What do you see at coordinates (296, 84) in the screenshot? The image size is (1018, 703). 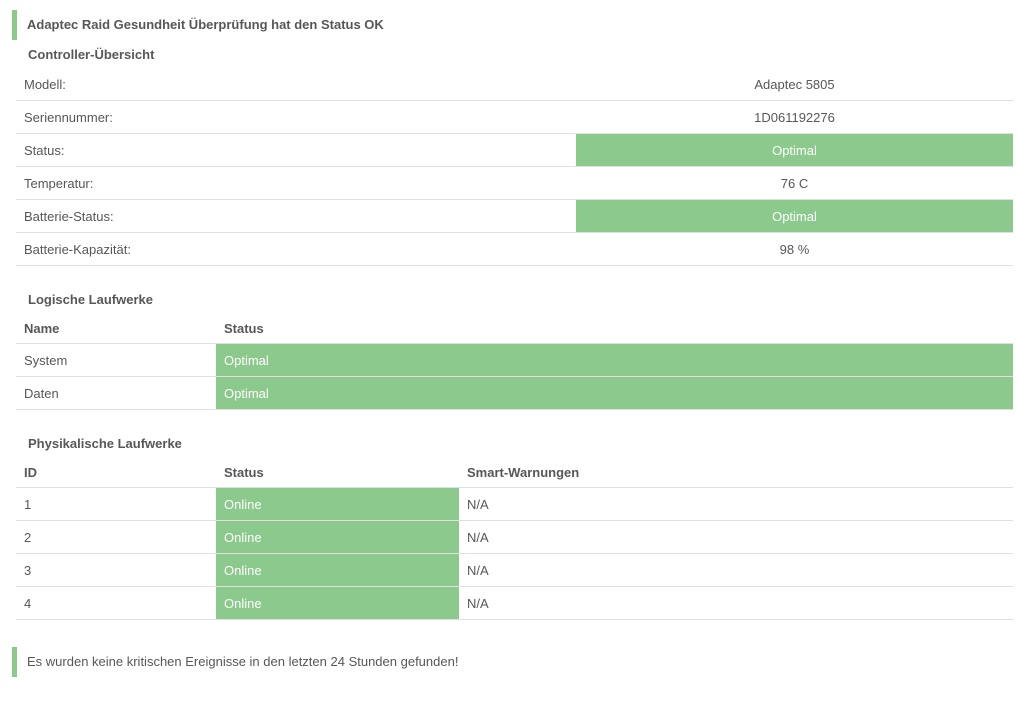 I see `row-label: Modell:` at bounding box center [296, 84].